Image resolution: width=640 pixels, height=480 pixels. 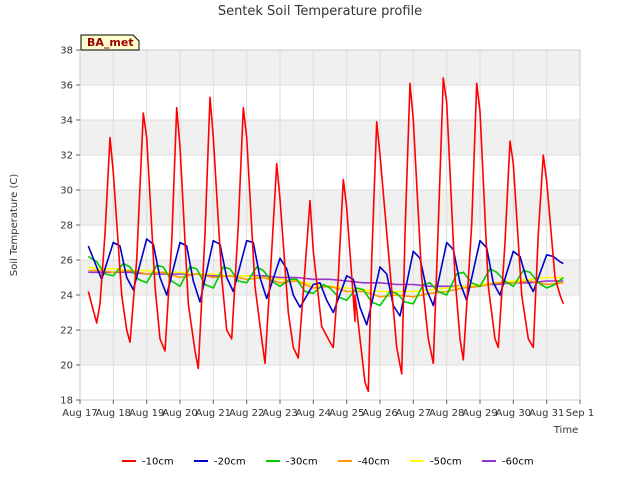 I want to click on y-tick-label: 24, so click(x=66, y=296).